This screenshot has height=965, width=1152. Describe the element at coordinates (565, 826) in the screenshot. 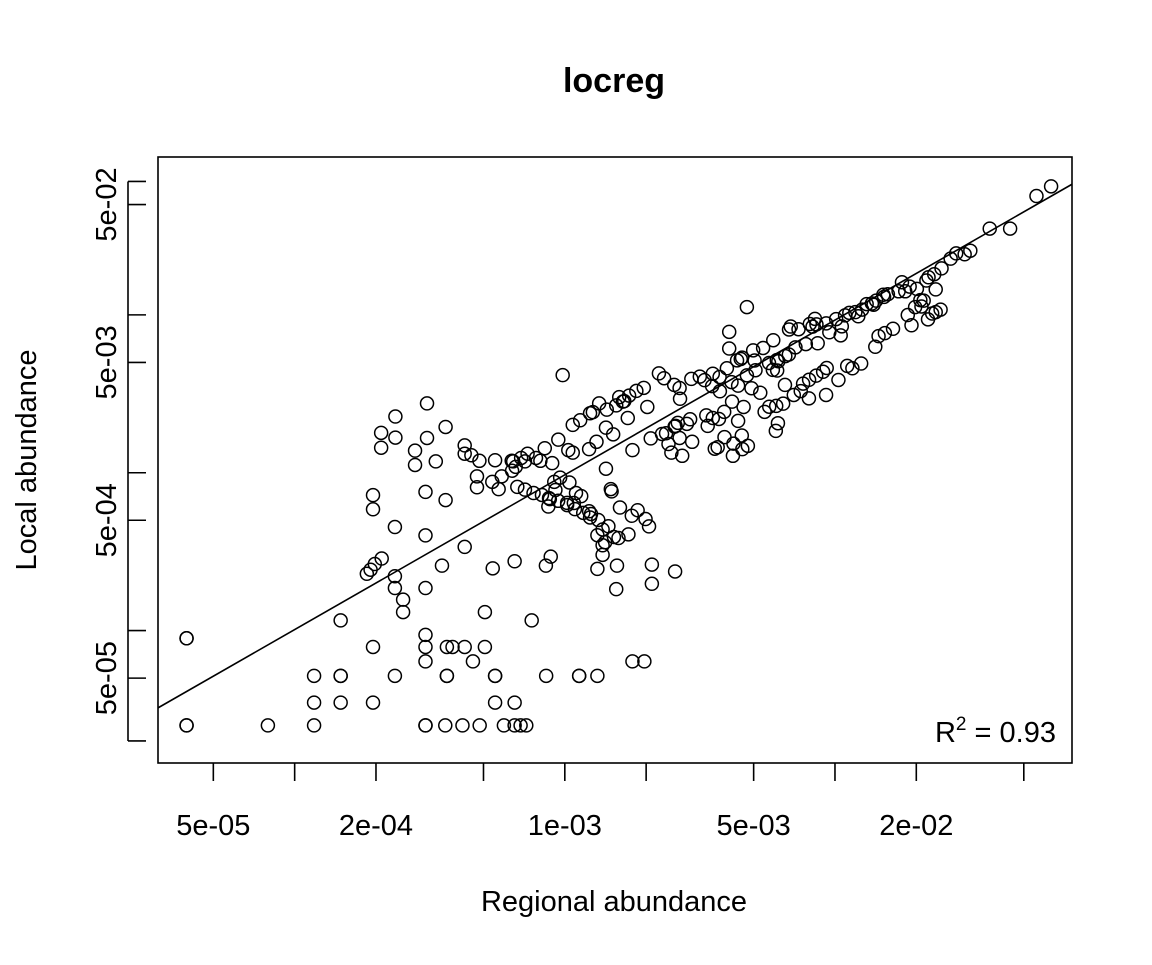

I see `x-tick-label: 1e-03` at that location.